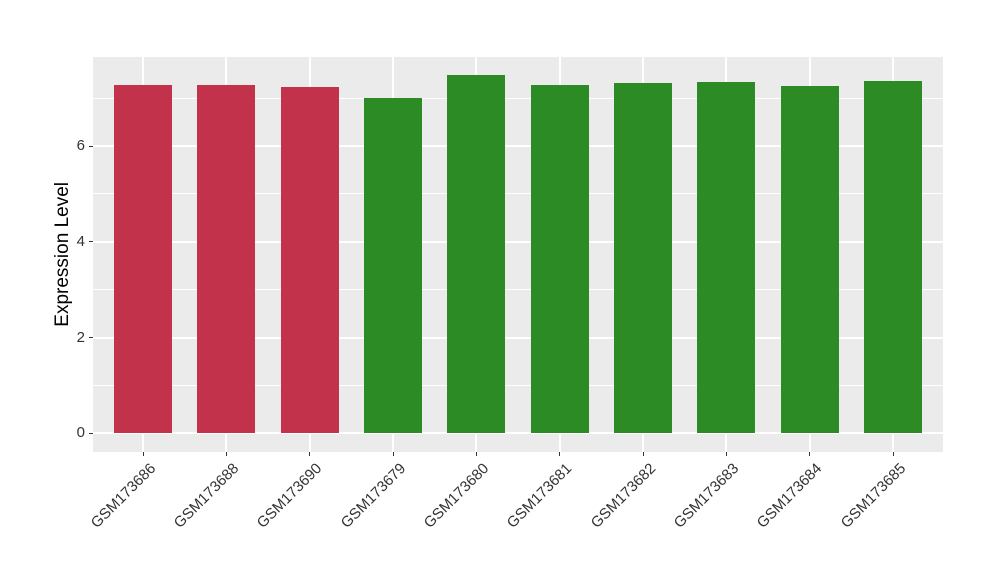 The image size is (1000, 580). Describe the element at coordinates (726, 258) in the screenshot. I see `bar-GSM173683` at that location.